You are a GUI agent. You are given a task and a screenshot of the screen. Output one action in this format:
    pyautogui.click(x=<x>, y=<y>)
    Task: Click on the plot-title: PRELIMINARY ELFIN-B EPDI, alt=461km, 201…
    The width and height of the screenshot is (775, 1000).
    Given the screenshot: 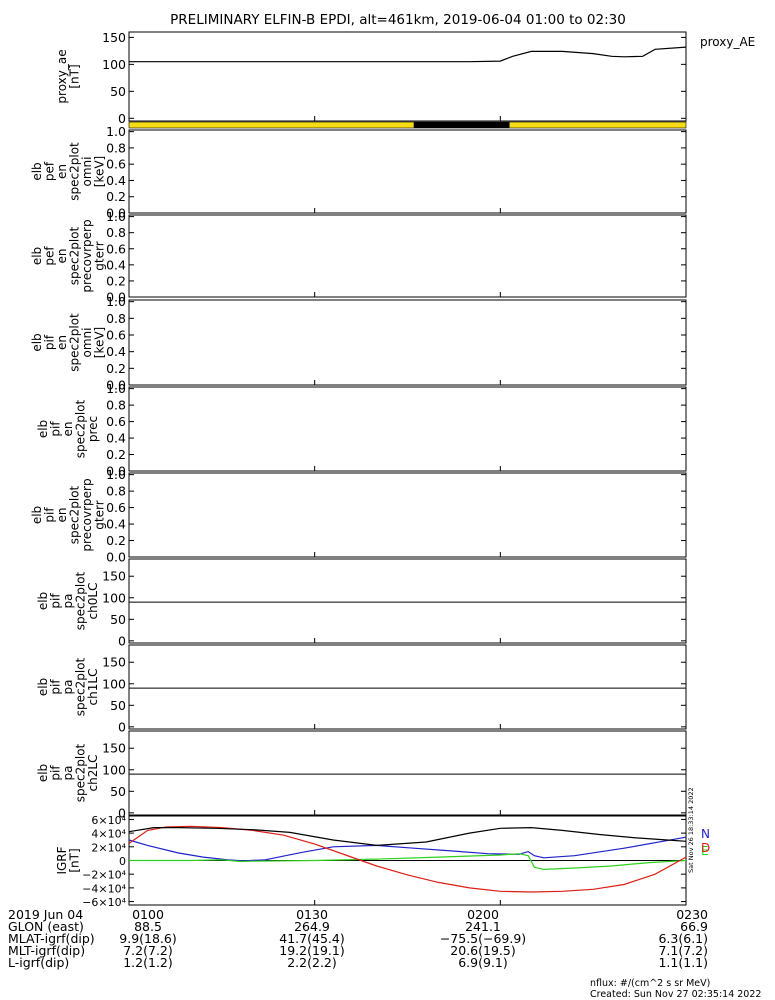 What is the action you would take?
    pyautogui.click(x=398, y=20)
    